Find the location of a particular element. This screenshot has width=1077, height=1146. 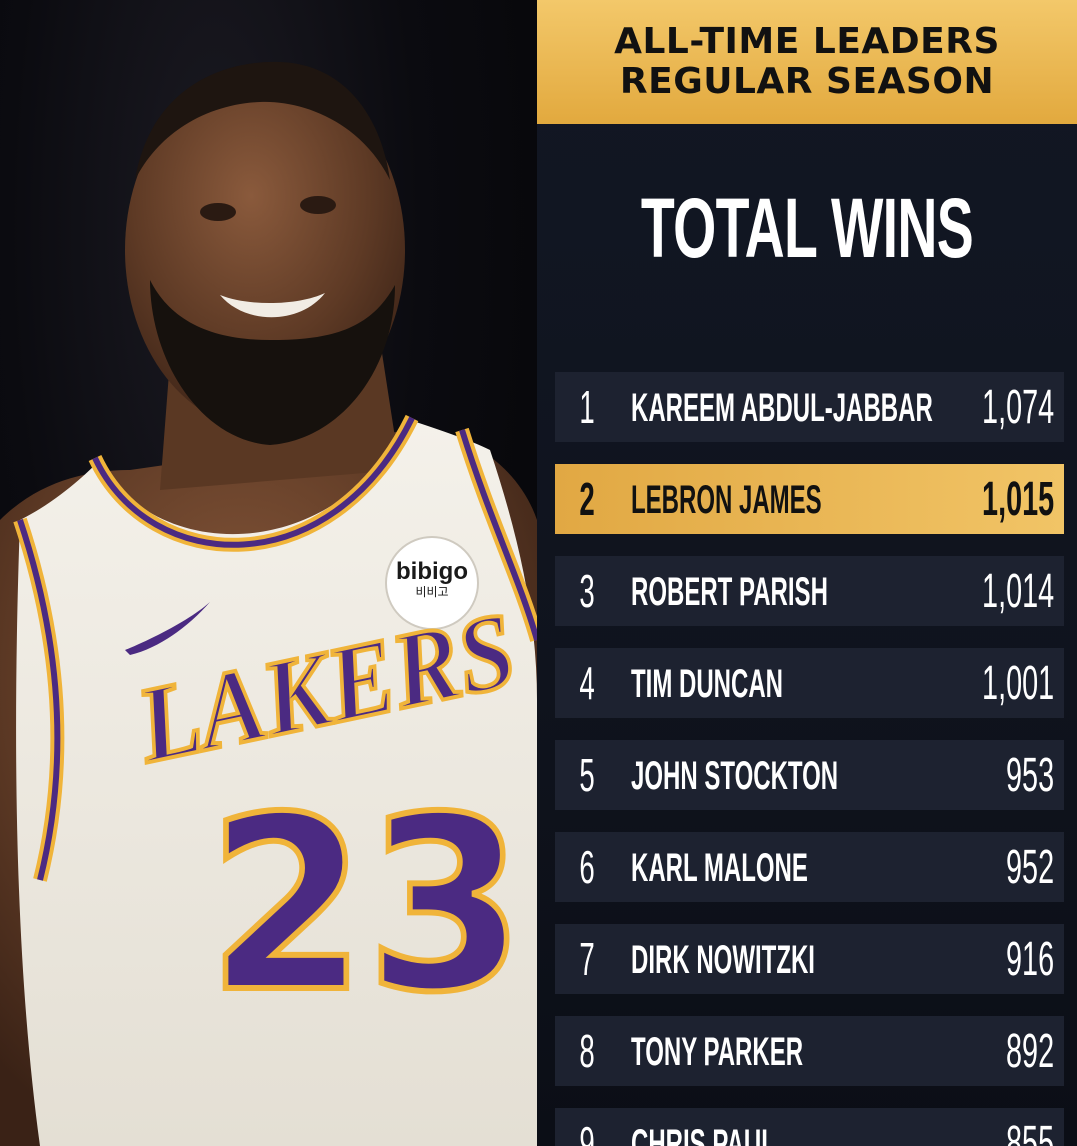

leader-row: 5 JOHN STOCKTON 953 is located at coordinates (809, 775).